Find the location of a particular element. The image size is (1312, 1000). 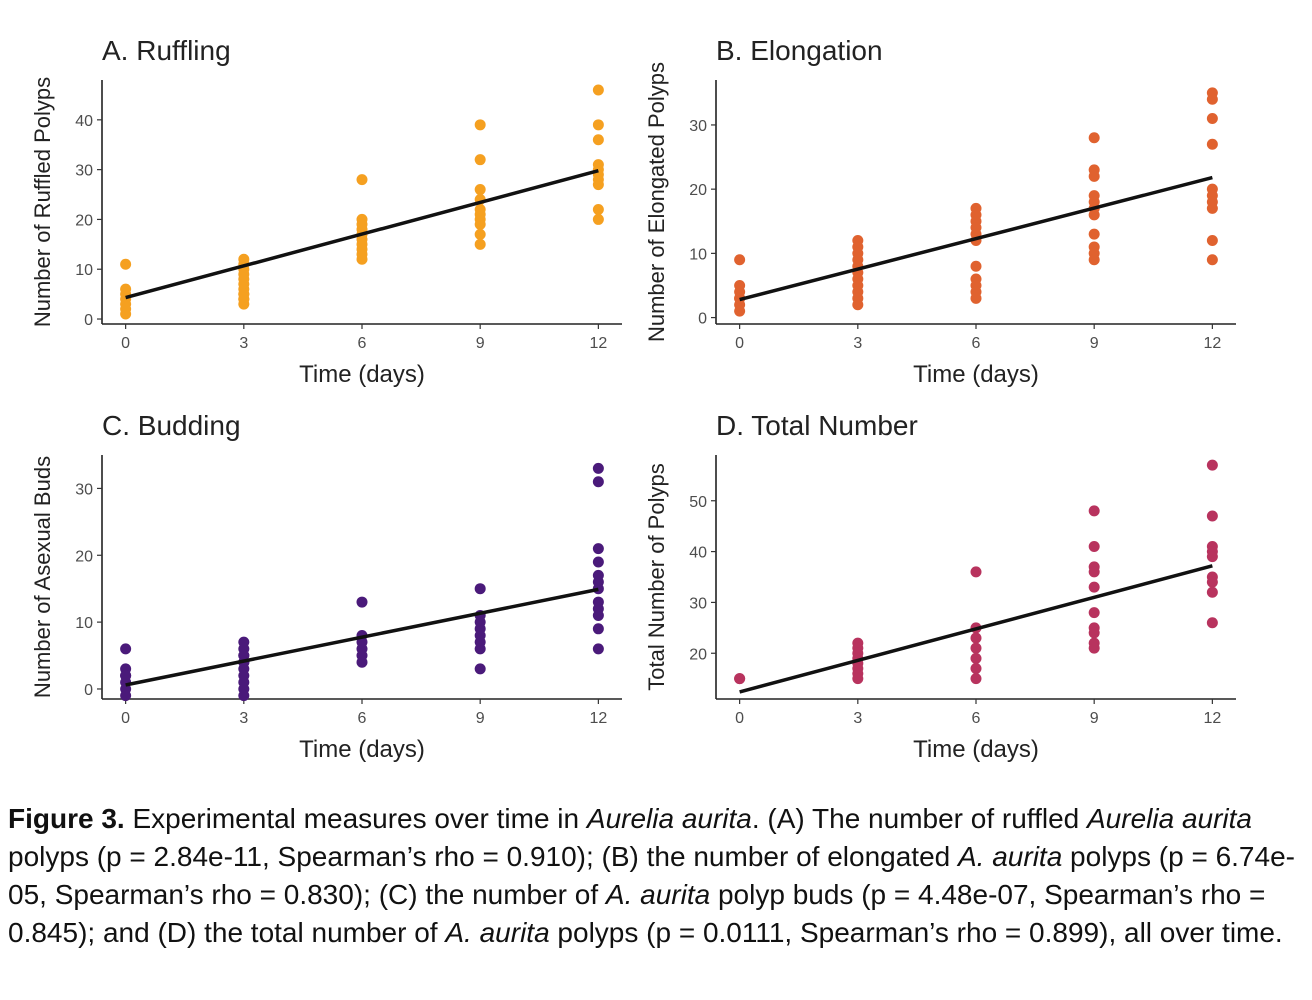

caption-text-2: . (A) The number of ruffled is located at coordinates (919, 818).